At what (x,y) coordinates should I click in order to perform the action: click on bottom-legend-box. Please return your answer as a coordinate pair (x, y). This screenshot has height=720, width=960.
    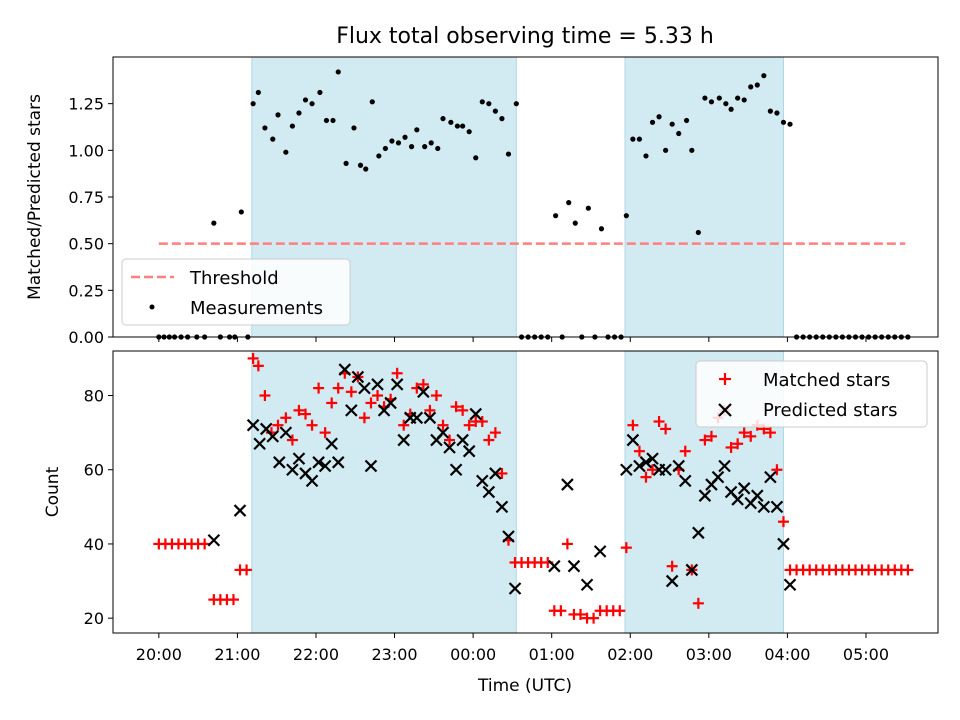
    Looking at the image, I should click on (811, 394).